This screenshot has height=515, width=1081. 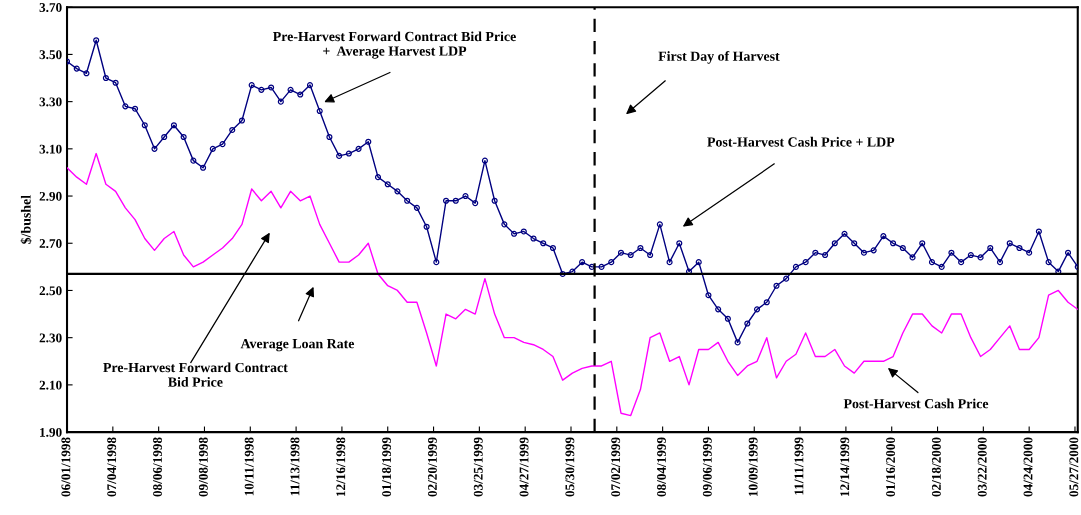 I want to click on x-tick-label: 05/27/2000, so click(x=1074, y=467).